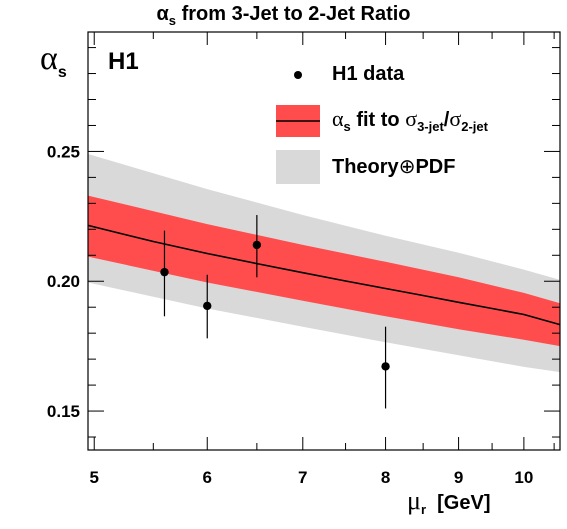  I want to click on chart-title: αs from 3-Jet to 2-Jet Ratio, so click(283, 15).